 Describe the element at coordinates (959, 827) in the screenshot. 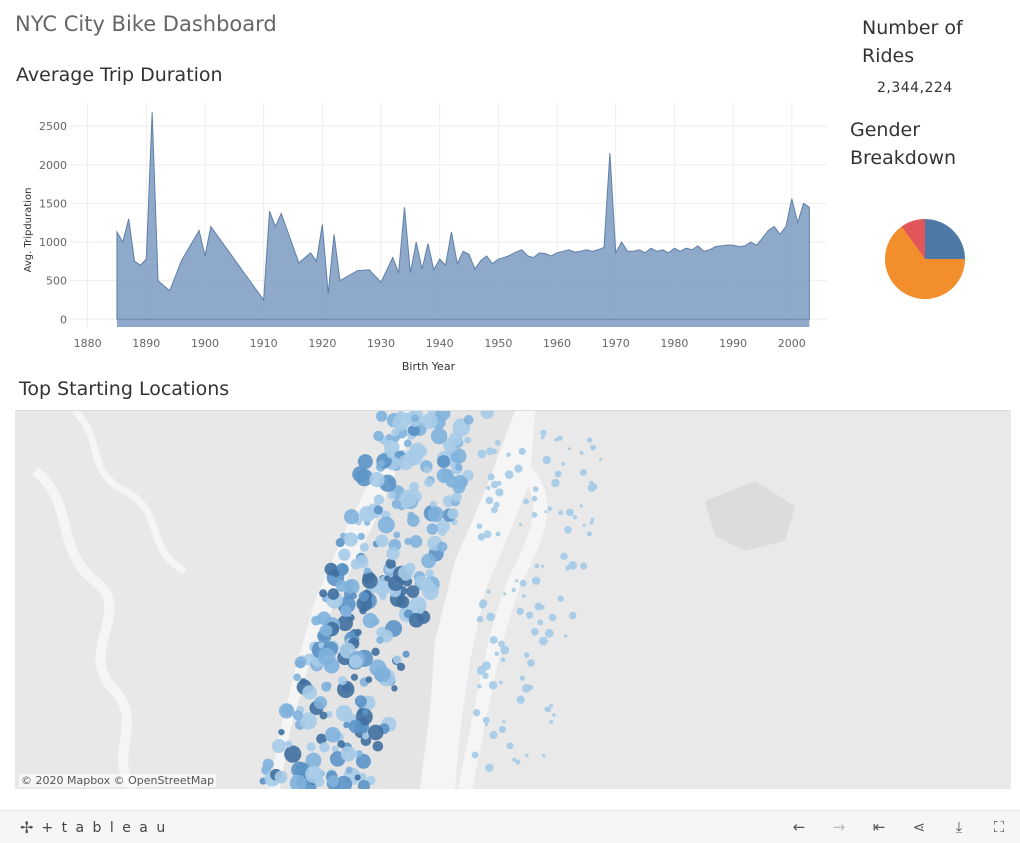

I see `download-button: ⤓` at that location.